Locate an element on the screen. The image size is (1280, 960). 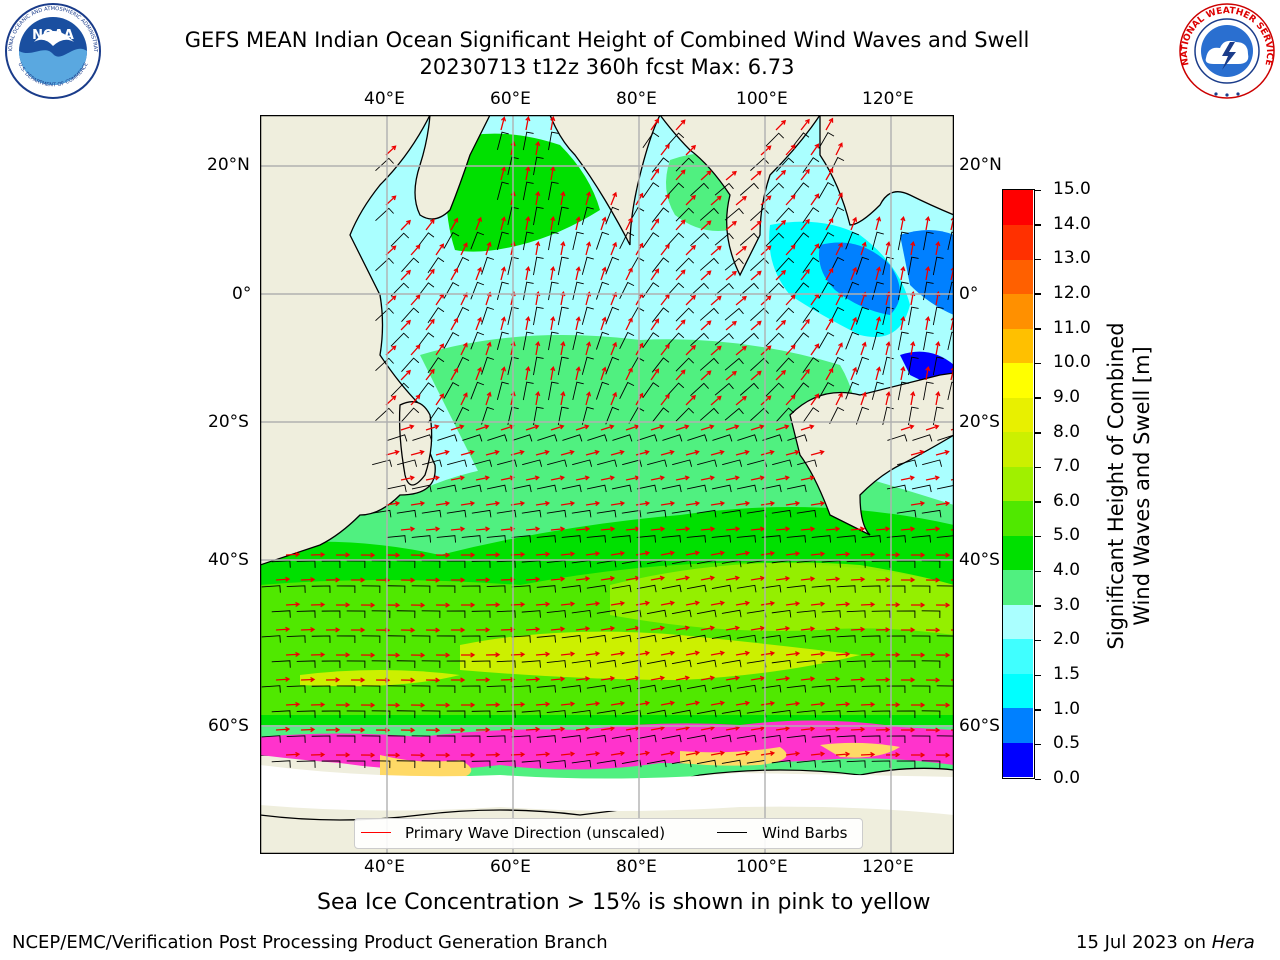
lon-label-bottom-80e: 80°E is located at coordinates (636, 867).